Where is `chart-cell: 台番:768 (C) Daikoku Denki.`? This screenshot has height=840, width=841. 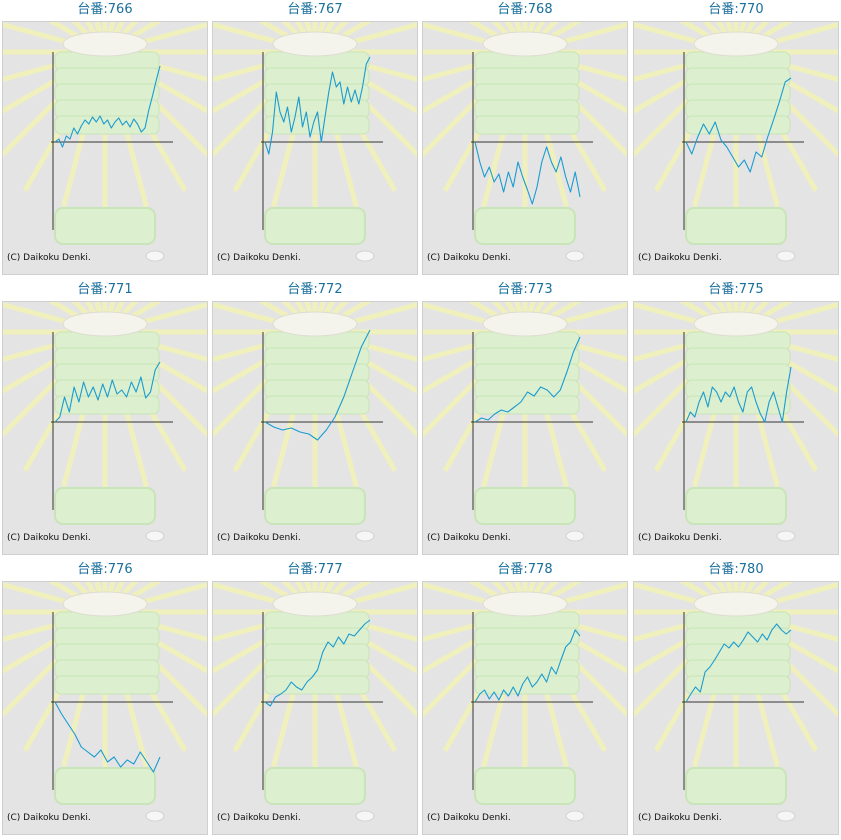 chart-cell: 台番:768 (C) Daikoku Denki. is located at coordinates (525, 140).